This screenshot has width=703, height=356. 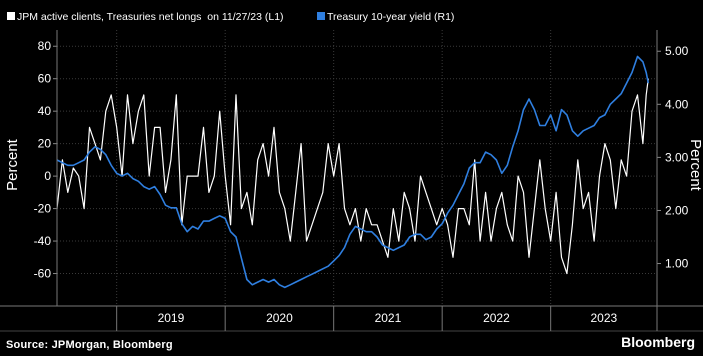 I want to click on source-note: Source: JPMorgan, Bloomberg, so click(x=89, y=345).